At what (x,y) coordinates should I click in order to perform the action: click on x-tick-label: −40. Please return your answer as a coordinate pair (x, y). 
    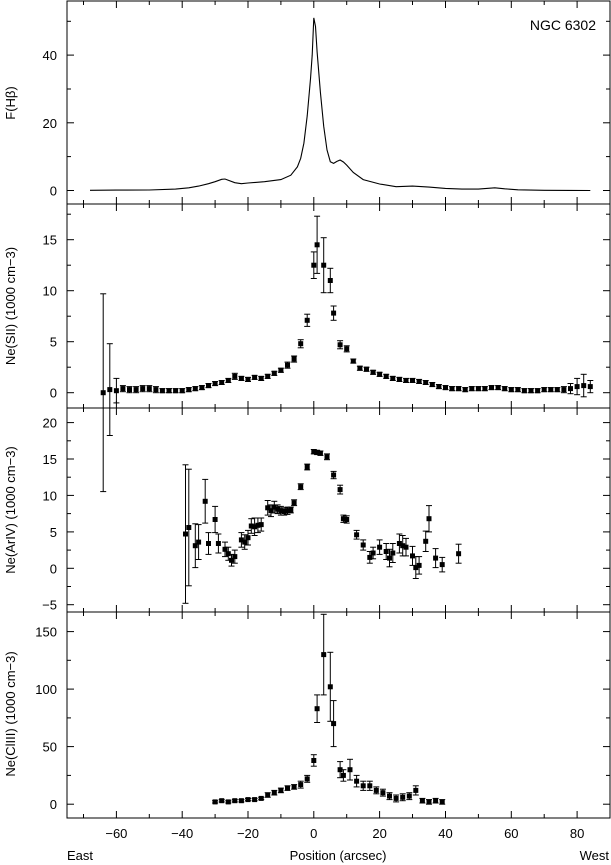
    Looking at the image, I should click on (182, 833).